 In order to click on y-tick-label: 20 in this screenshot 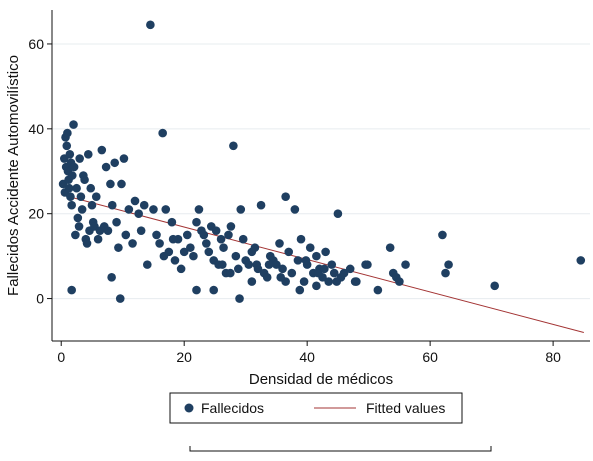, I will do `click(36, 214)`.